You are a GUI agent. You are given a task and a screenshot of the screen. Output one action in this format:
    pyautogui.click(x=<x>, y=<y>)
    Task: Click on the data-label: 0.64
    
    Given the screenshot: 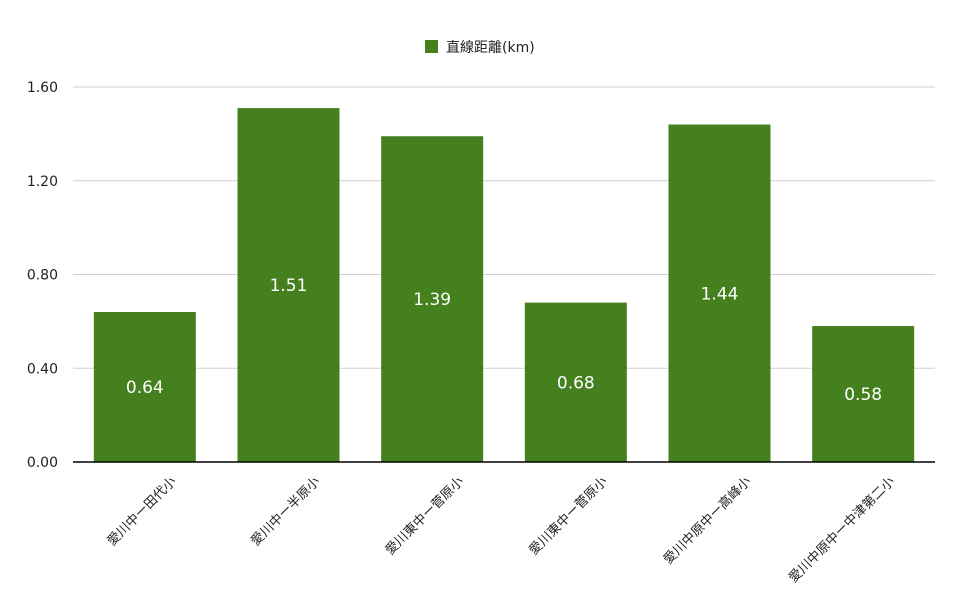 What is the action you would take?
    pyautogui.click(x=145, y=388)
    